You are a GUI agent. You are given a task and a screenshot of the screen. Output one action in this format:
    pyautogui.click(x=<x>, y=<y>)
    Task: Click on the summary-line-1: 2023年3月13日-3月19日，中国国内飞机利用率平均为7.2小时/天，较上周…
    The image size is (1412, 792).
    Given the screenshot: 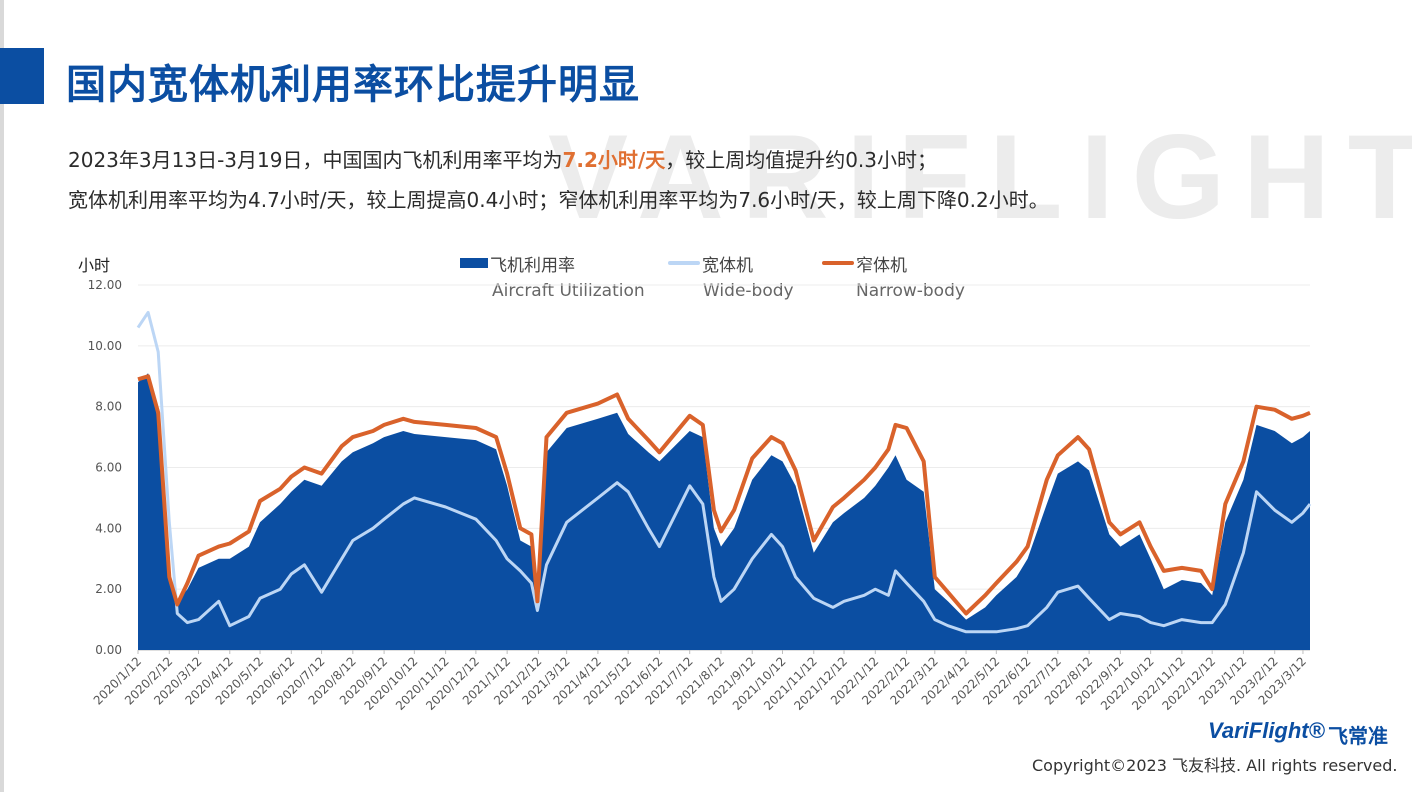 What is the action you would take?
    pyautogui.click(x=558, y=160)
    